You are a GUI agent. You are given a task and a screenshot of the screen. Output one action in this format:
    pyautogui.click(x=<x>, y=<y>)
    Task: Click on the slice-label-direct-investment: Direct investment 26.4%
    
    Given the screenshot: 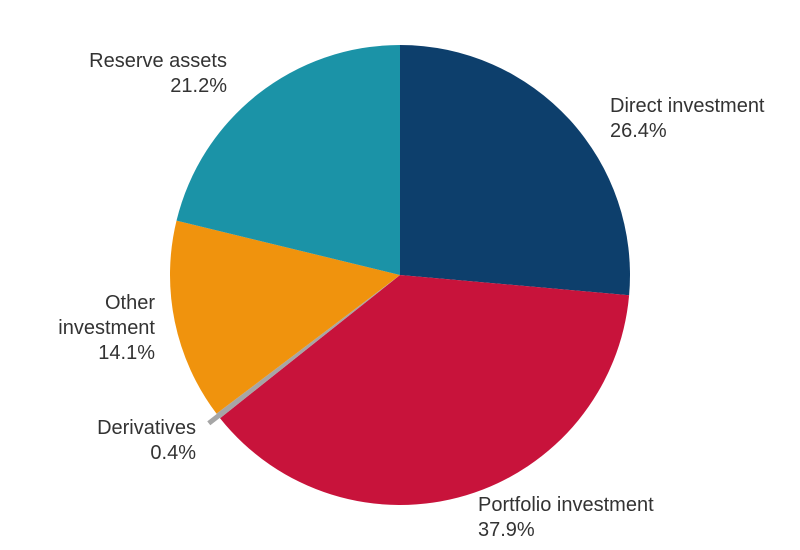 What is the action you would take?
    pyautogui.click(x=687, y=118)
    